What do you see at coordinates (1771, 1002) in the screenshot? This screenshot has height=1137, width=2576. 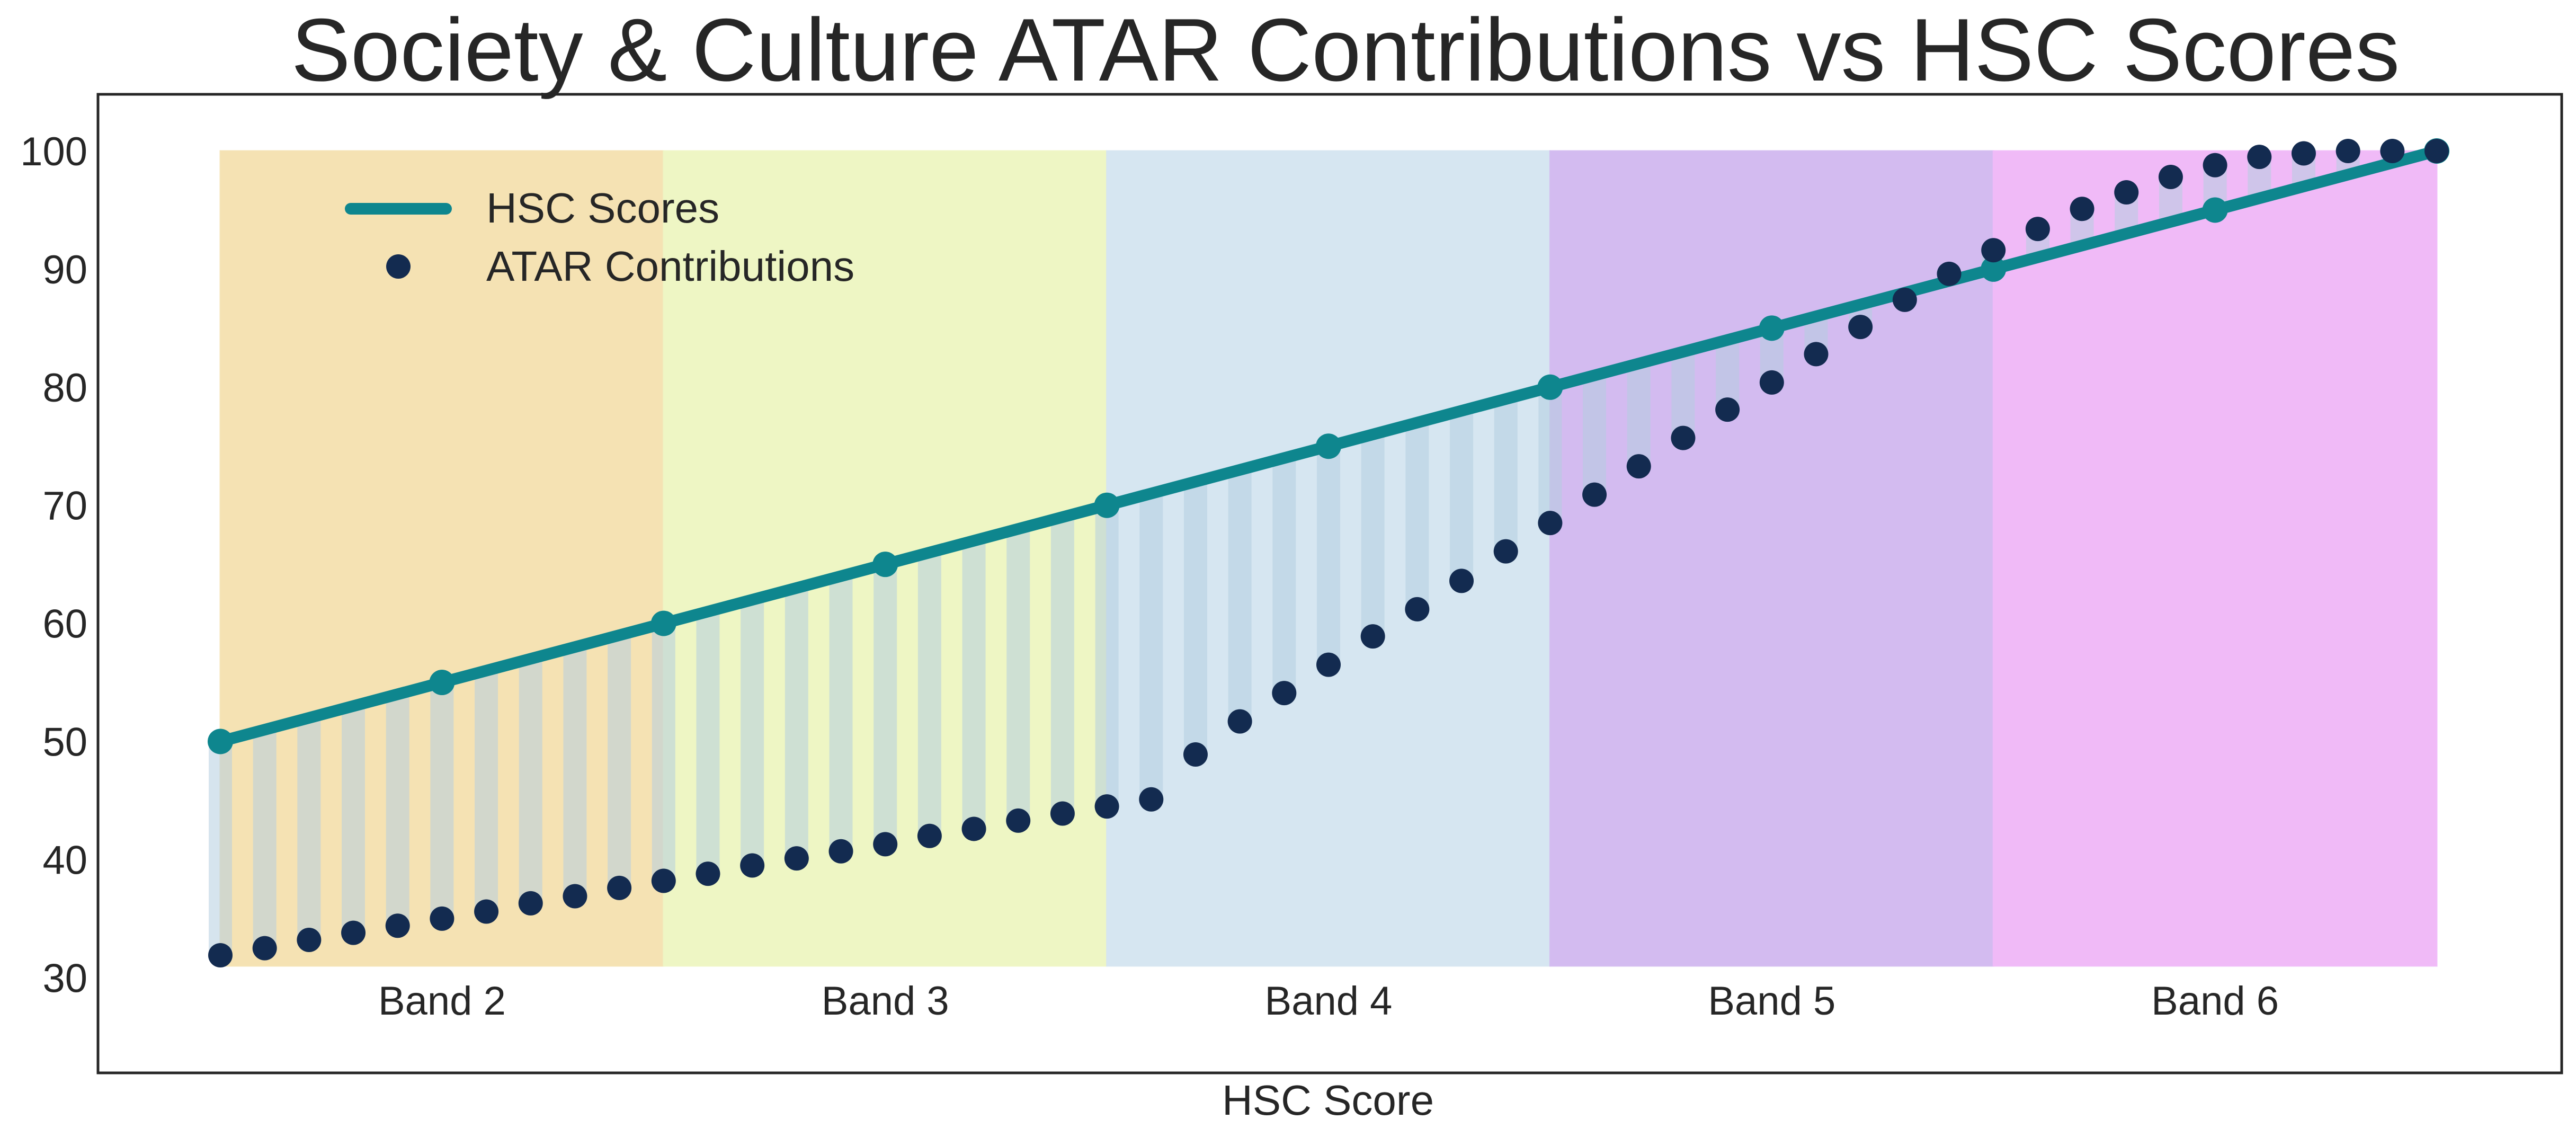 I see `band-label-5: Band 5` at bounding box center [1771, 1002].